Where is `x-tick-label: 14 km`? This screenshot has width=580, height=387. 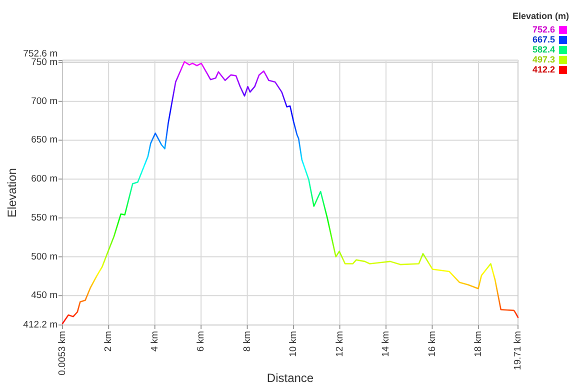
x-tick-label: 14 km is located at coordinates (386, 343).